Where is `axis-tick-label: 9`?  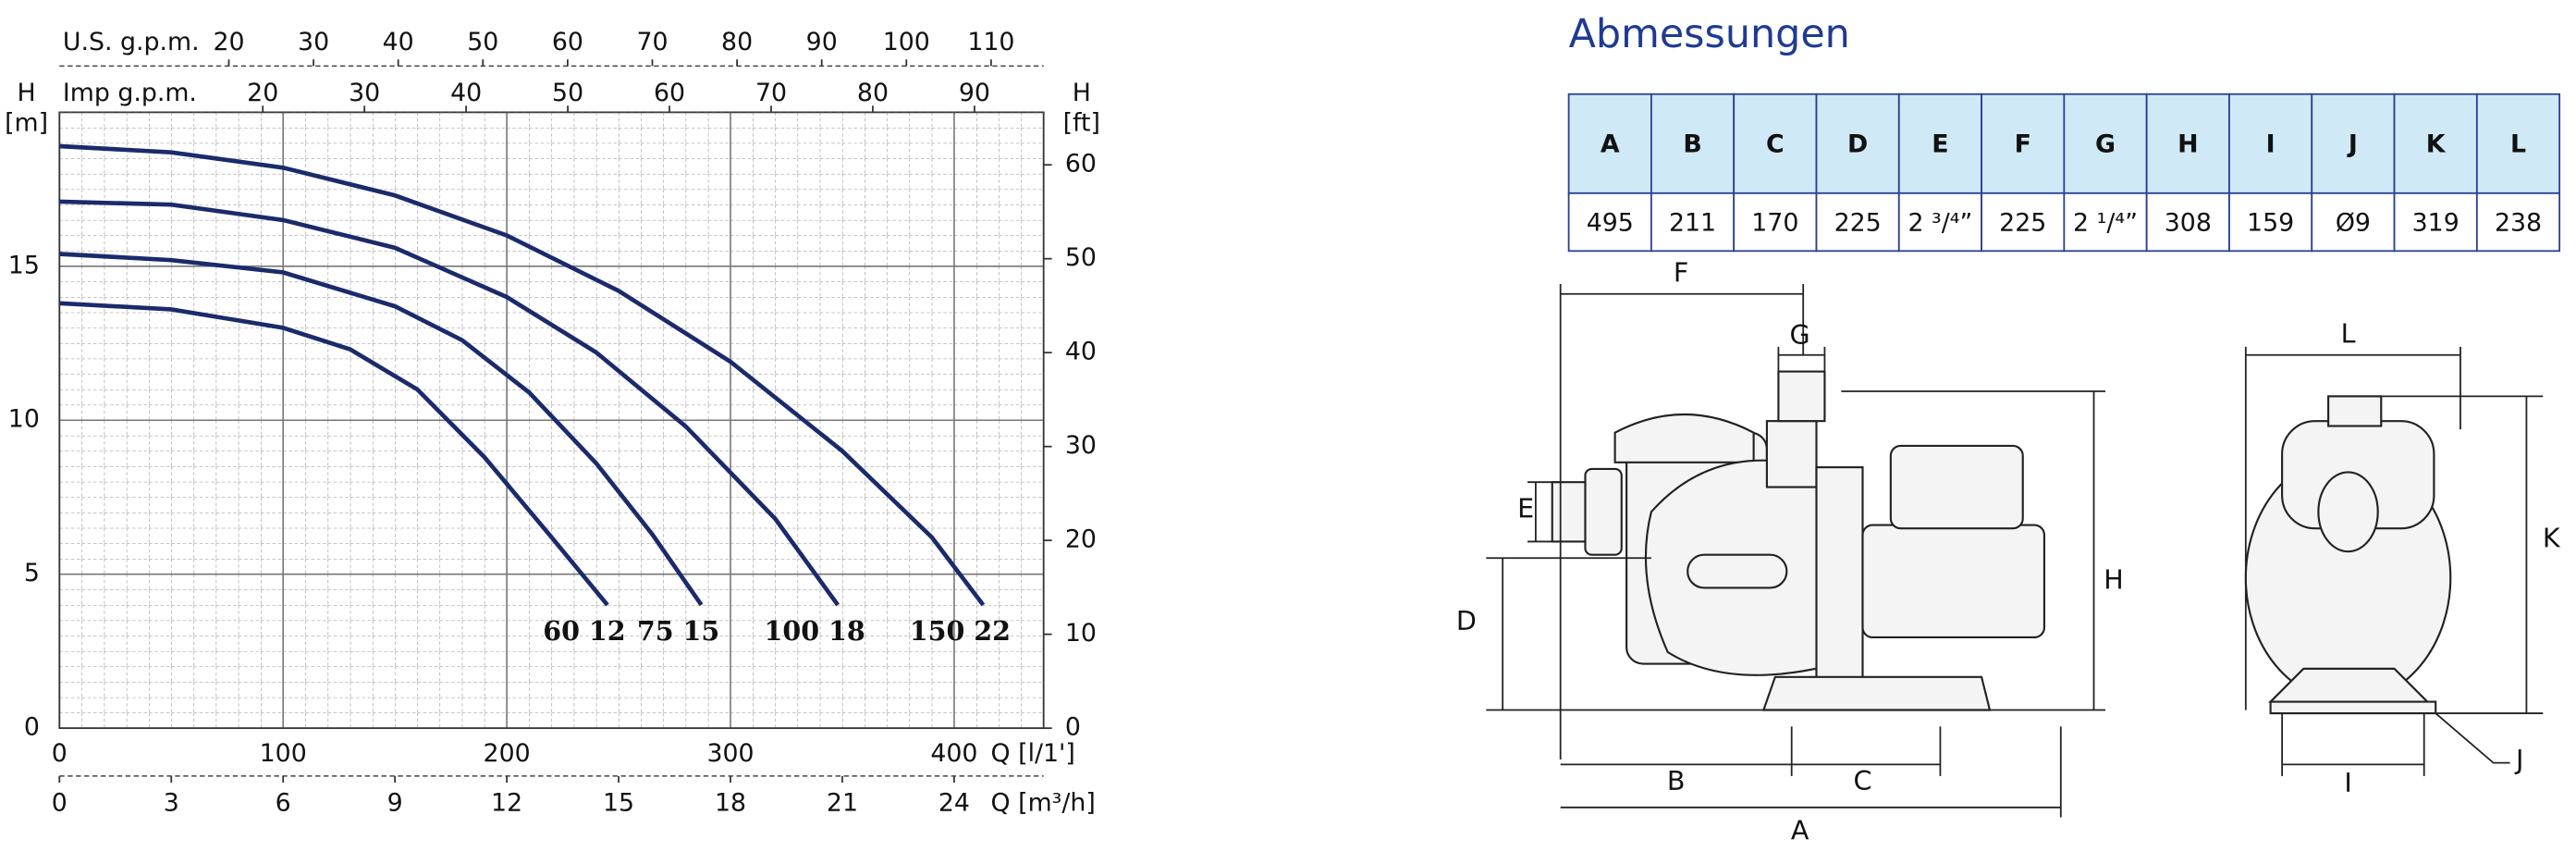
axis-tick-label: 9 is located at coordinates (395, 803).